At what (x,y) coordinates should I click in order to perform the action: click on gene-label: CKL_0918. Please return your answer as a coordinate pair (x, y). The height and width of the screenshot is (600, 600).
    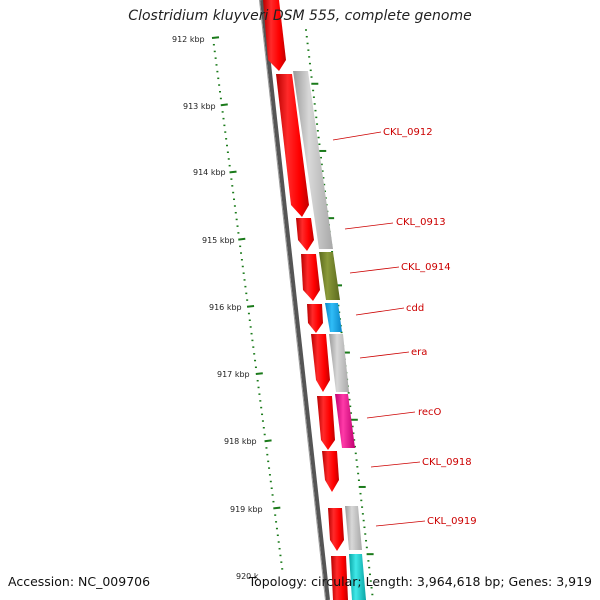
    Looking at the image, I should click on (447, 462).